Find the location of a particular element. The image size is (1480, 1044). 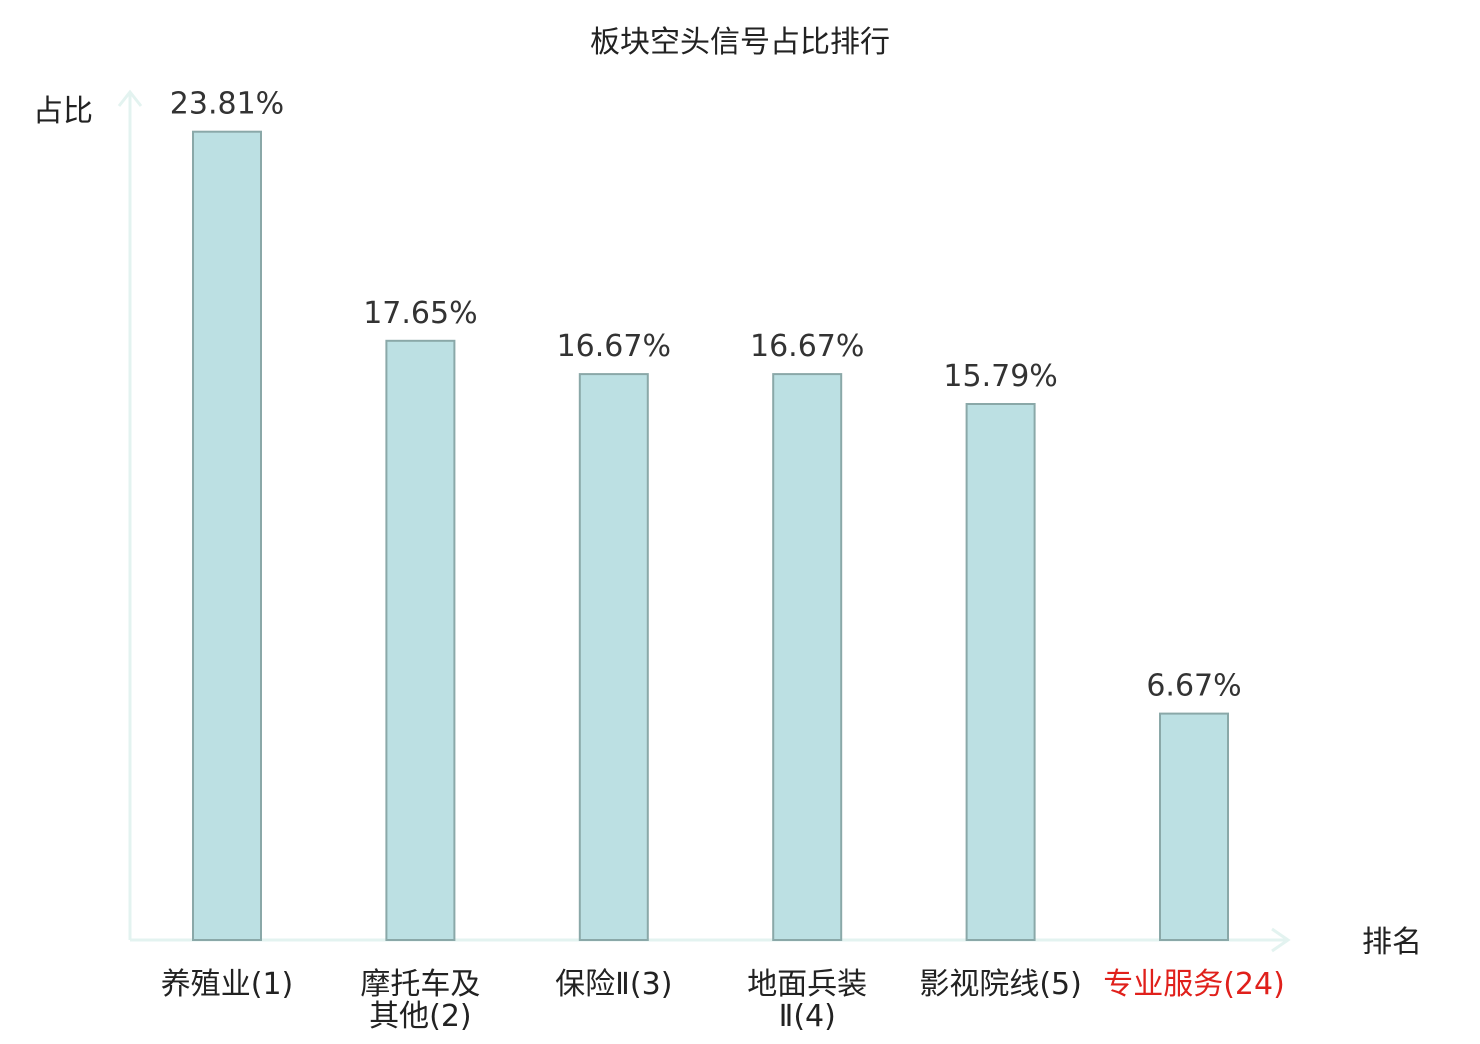

bar-value-label-2: 17.65% is located at coordinates (420, 313).